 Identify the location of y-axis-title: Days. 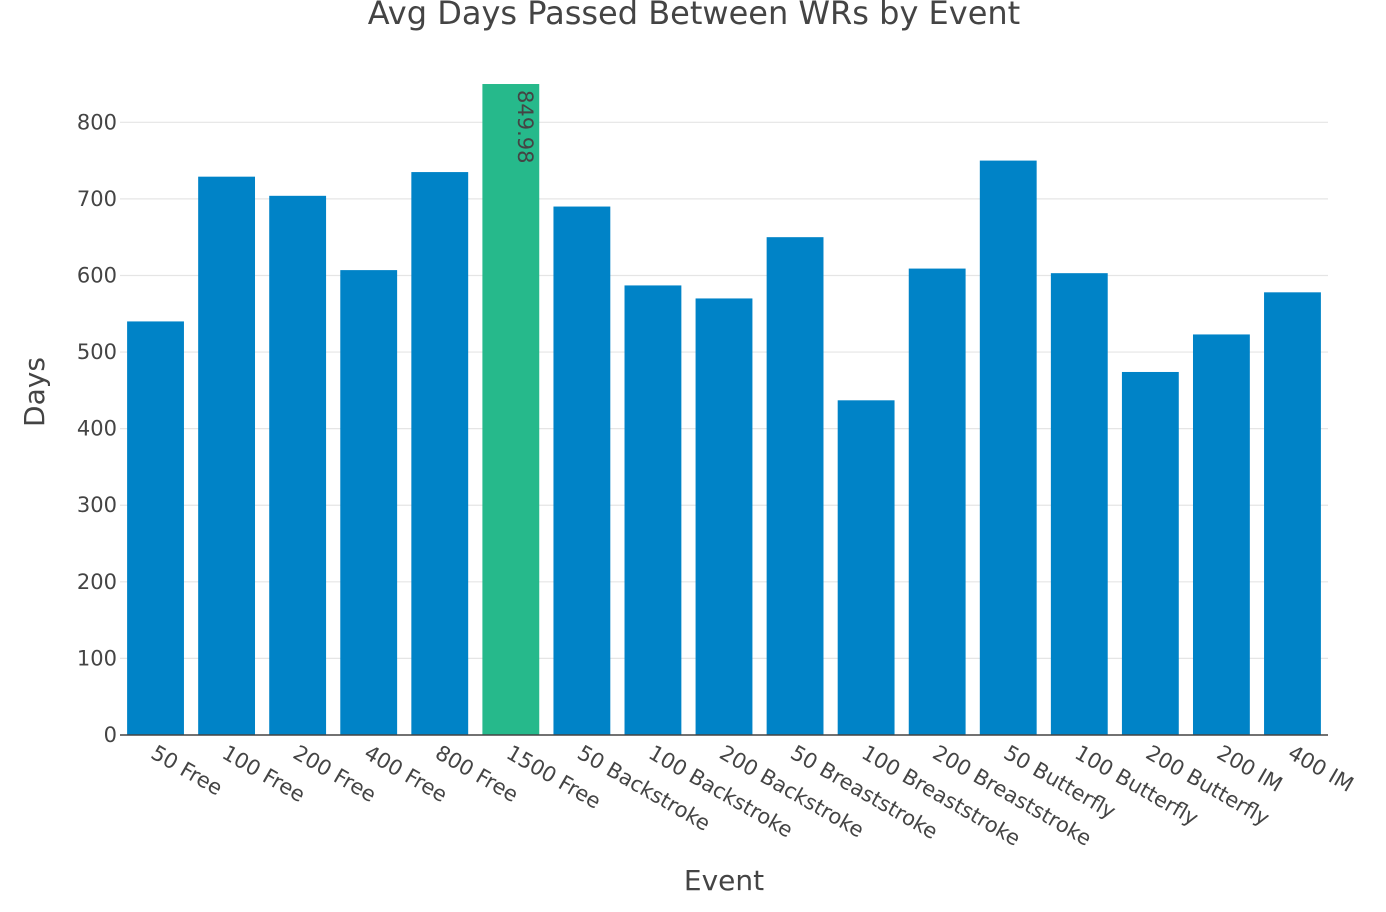
(34, 392).